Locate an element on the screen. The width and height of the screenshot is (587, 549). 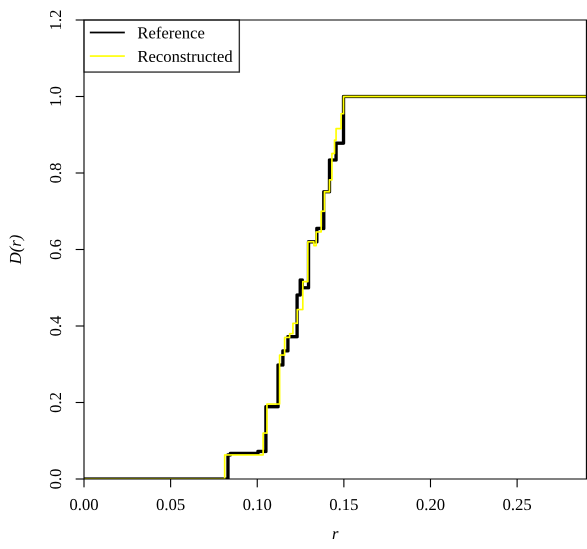
y-tick-label: 0.8 is located at coordinates (56, 173).